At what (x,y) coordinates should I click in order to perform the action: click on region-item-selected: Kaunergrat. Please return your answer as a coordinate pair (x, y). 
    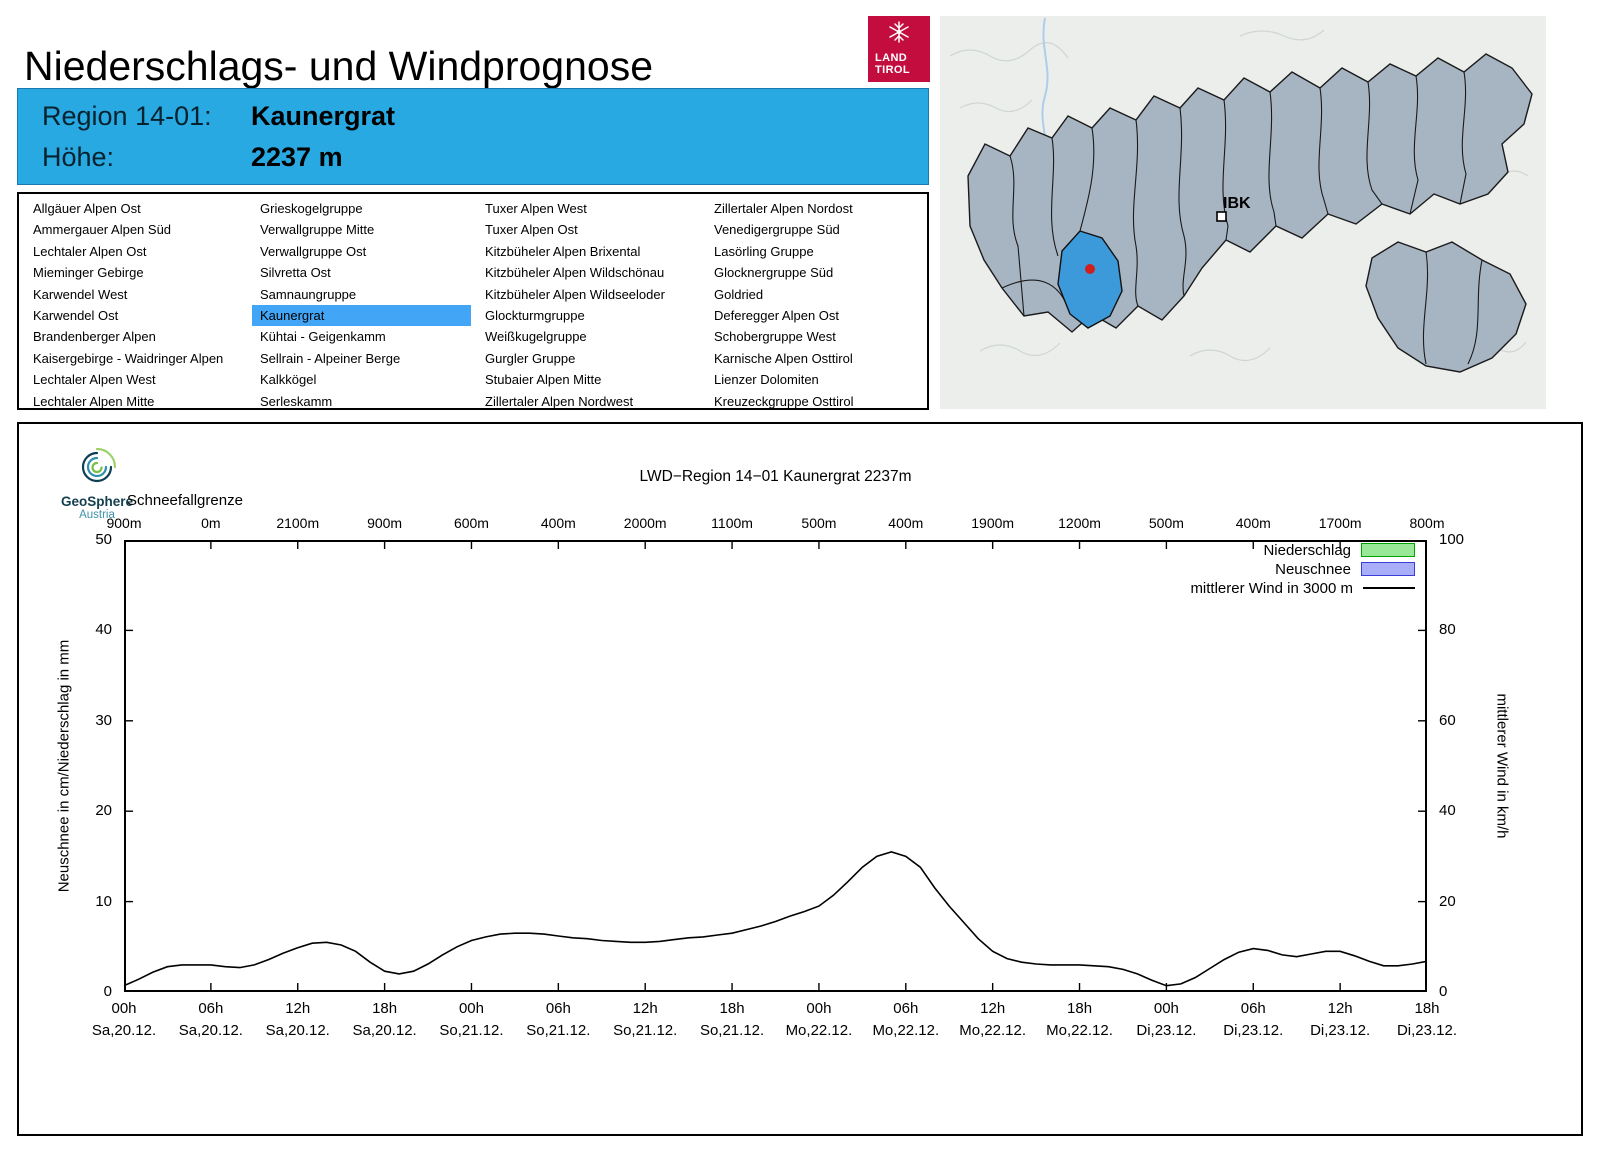
    Looking at the image, I should click on (361, 315).